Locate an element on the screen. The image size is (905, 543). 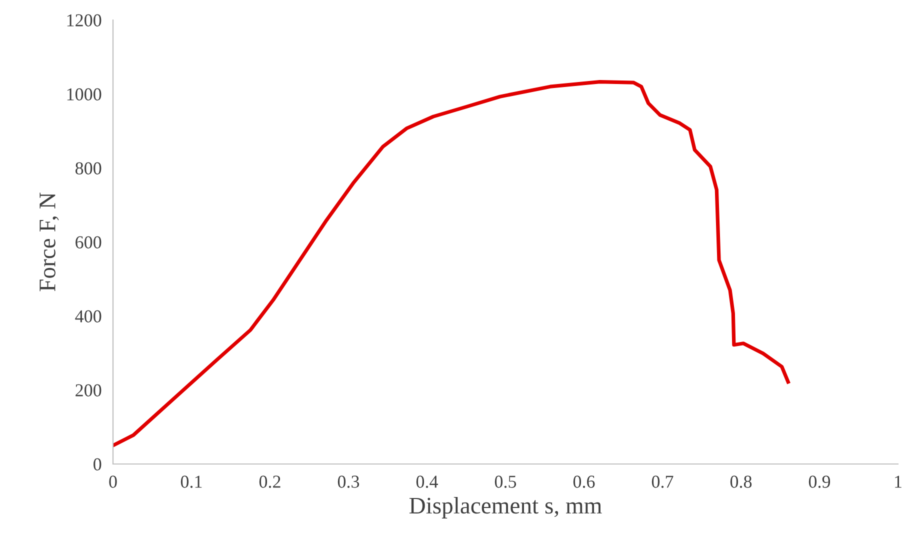
x-tick-label: 0.9 is located at coordinates (819, 482).